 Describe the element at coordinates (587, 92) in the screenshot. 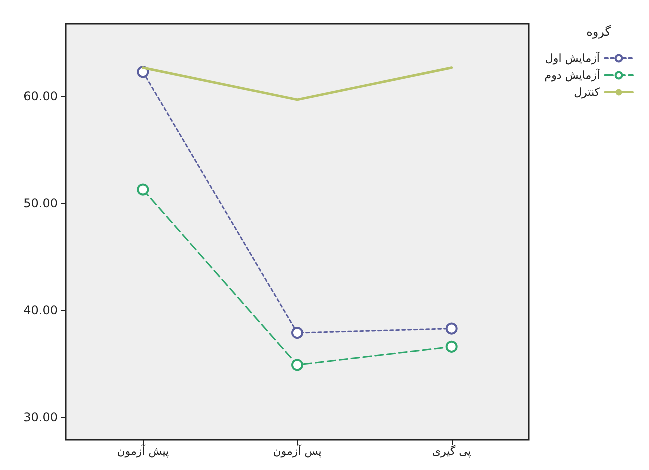

I see `legend-label: کنترل` at that location.